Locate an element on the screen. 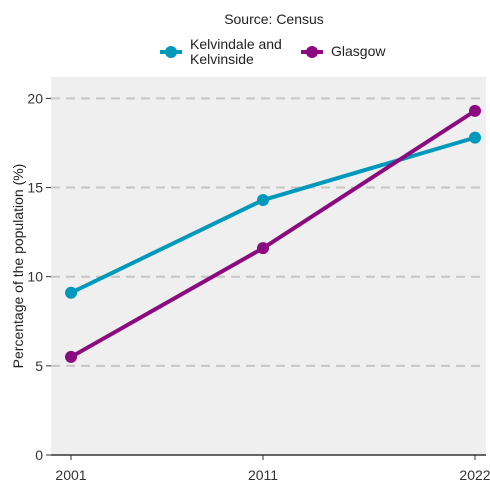 The image size is (490, 485). y-axis: 0 5 10 15 20 is located at coordinates (39, 276).